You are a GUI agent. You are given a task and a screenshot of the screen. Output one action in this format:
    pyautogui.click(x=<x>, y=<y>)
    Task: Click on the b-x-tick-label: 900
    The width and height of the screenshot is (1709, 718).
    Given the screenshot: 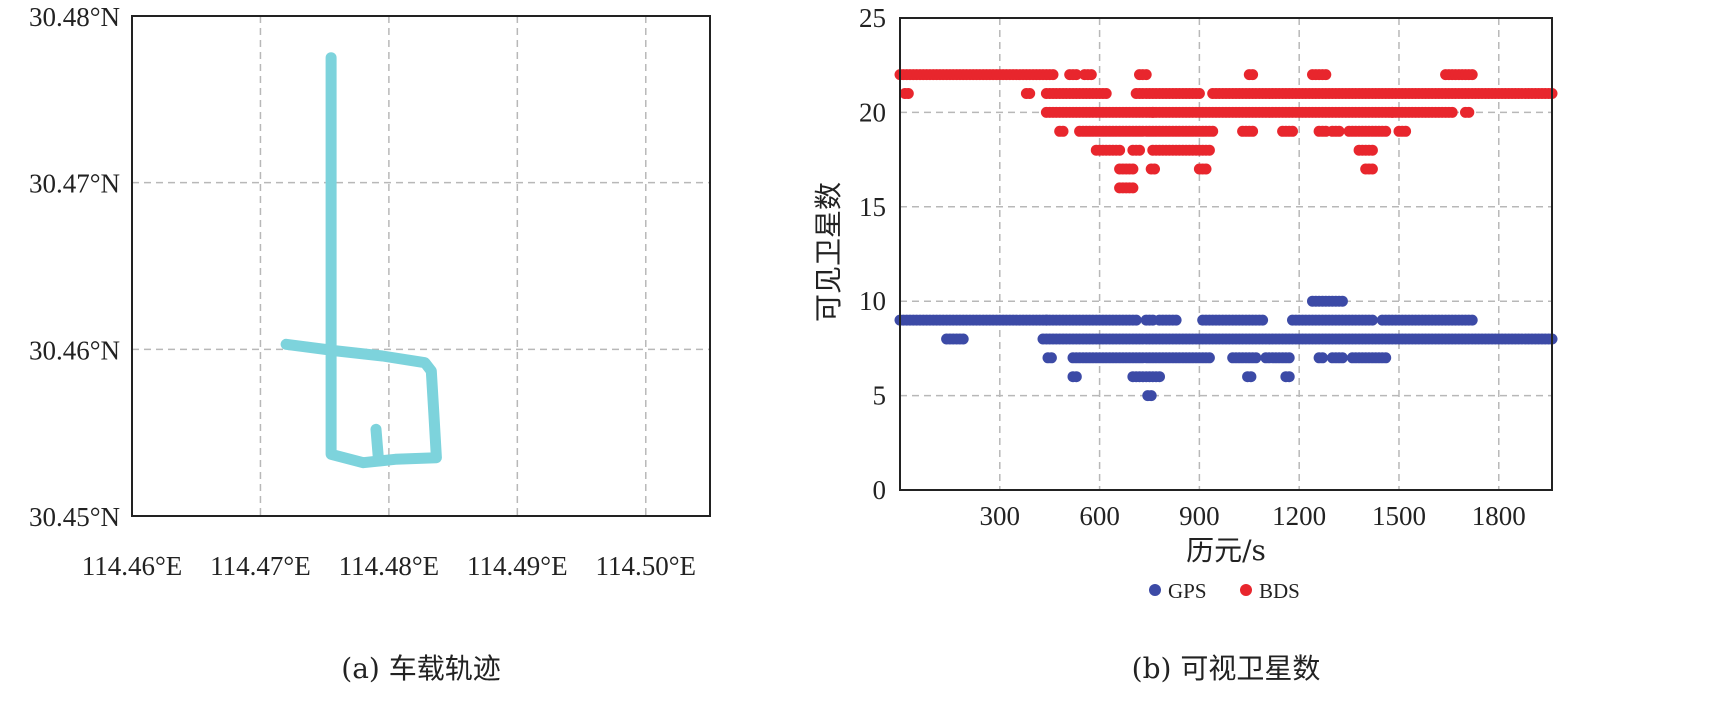 What is the action you would take?
    pyautogui.click(x=1199, y=516)
    